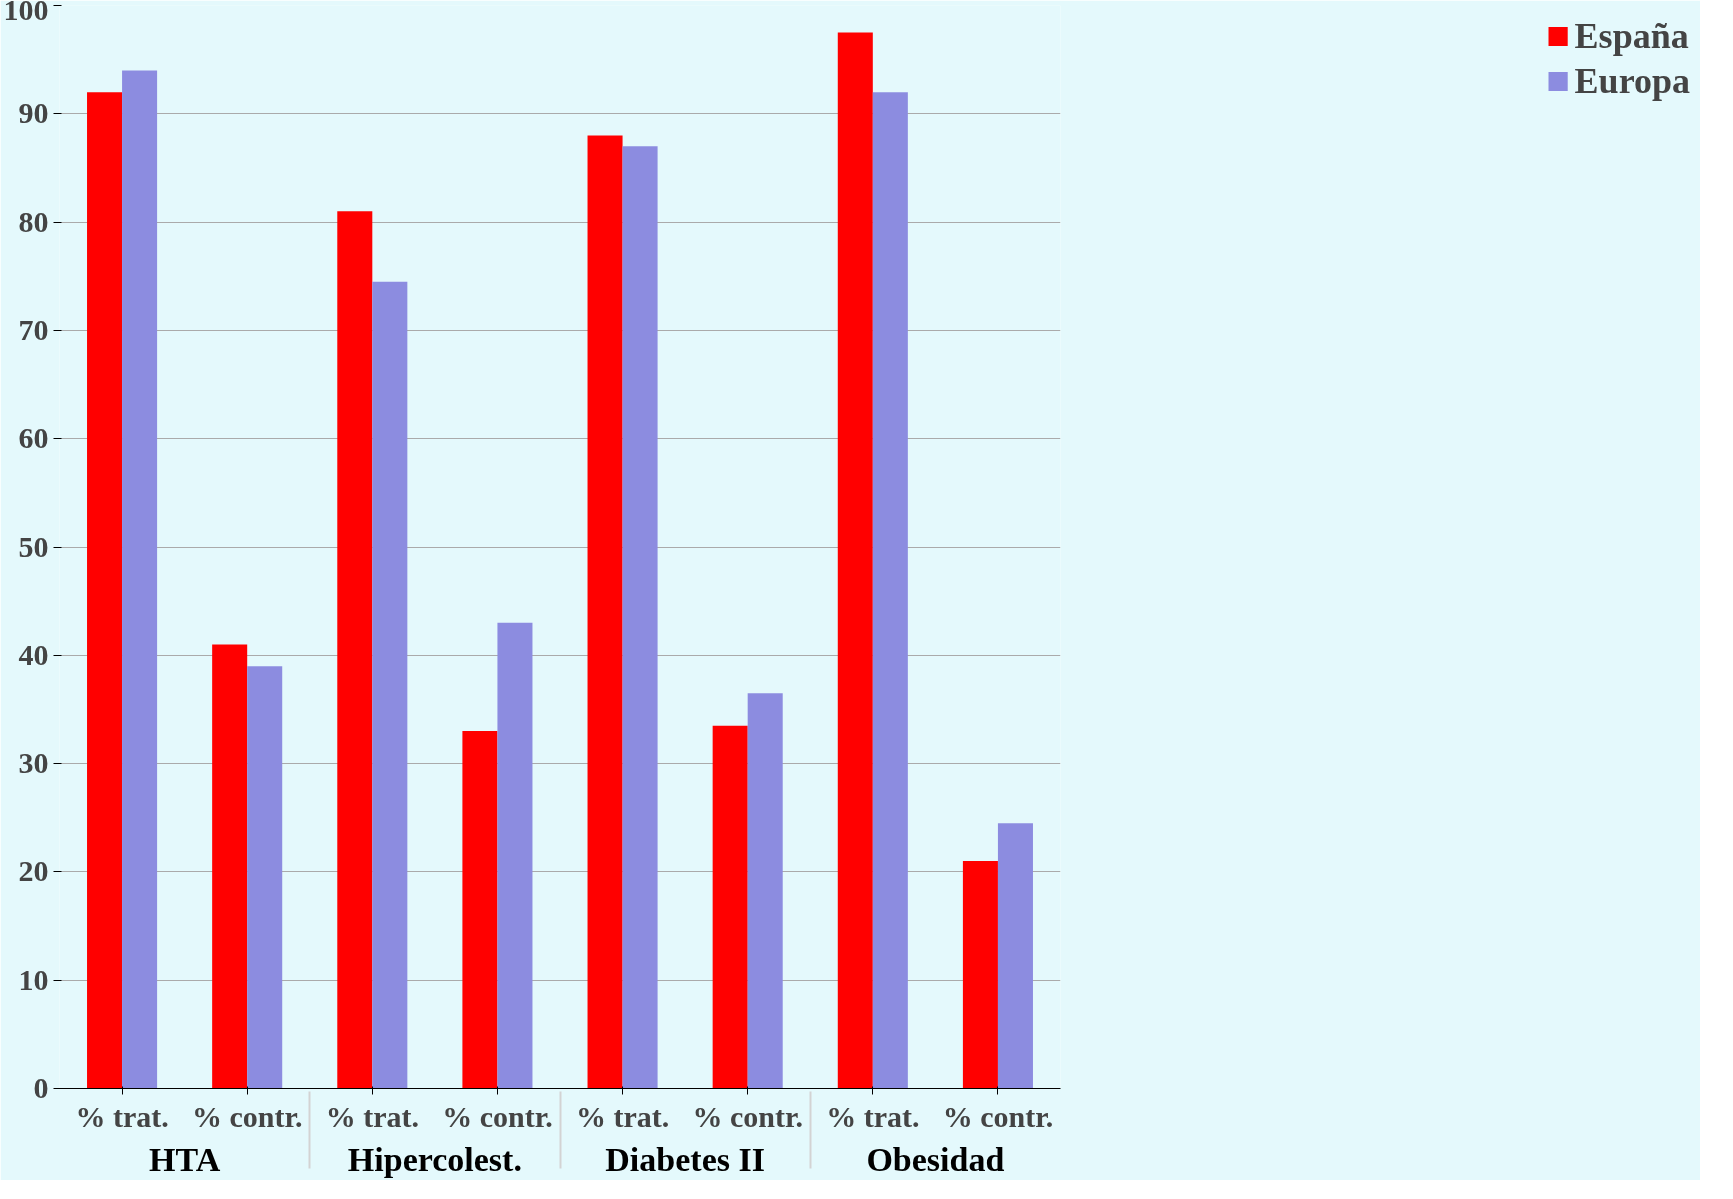 The image size is (1733, 1199). What do you see at coordinates (33, 871) in the screenshot?
I see `y-tick-label: 20` at bounding box center [33, 871].